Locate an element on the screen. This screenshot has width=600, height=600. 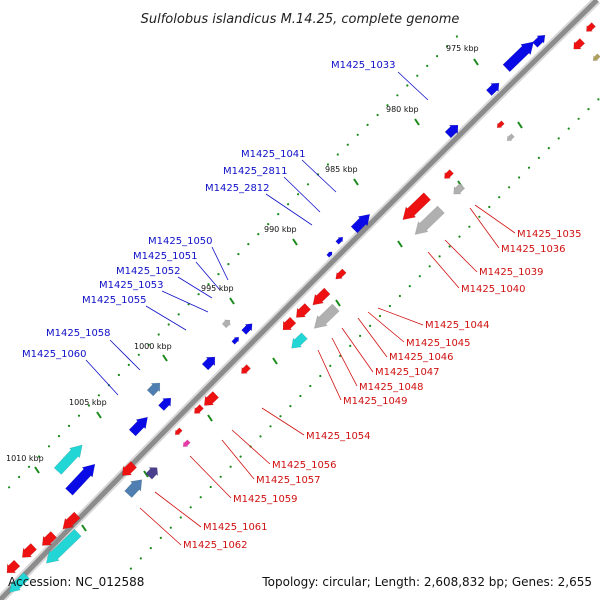
gene-label-m1425-1052: M1425_1052 is located at coordinates (148, 271).